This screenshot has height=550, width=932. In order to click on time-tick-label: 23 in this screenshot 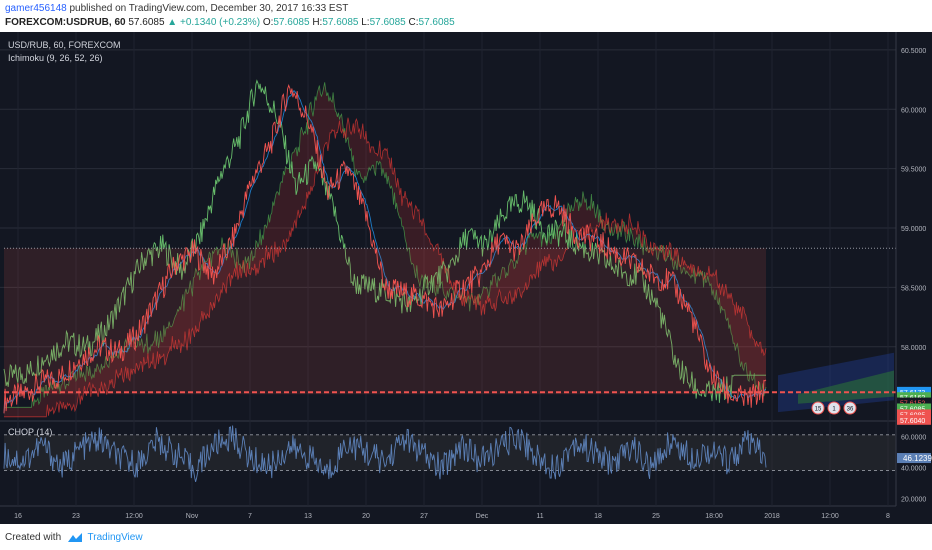, I will do `click(76, 516)`.